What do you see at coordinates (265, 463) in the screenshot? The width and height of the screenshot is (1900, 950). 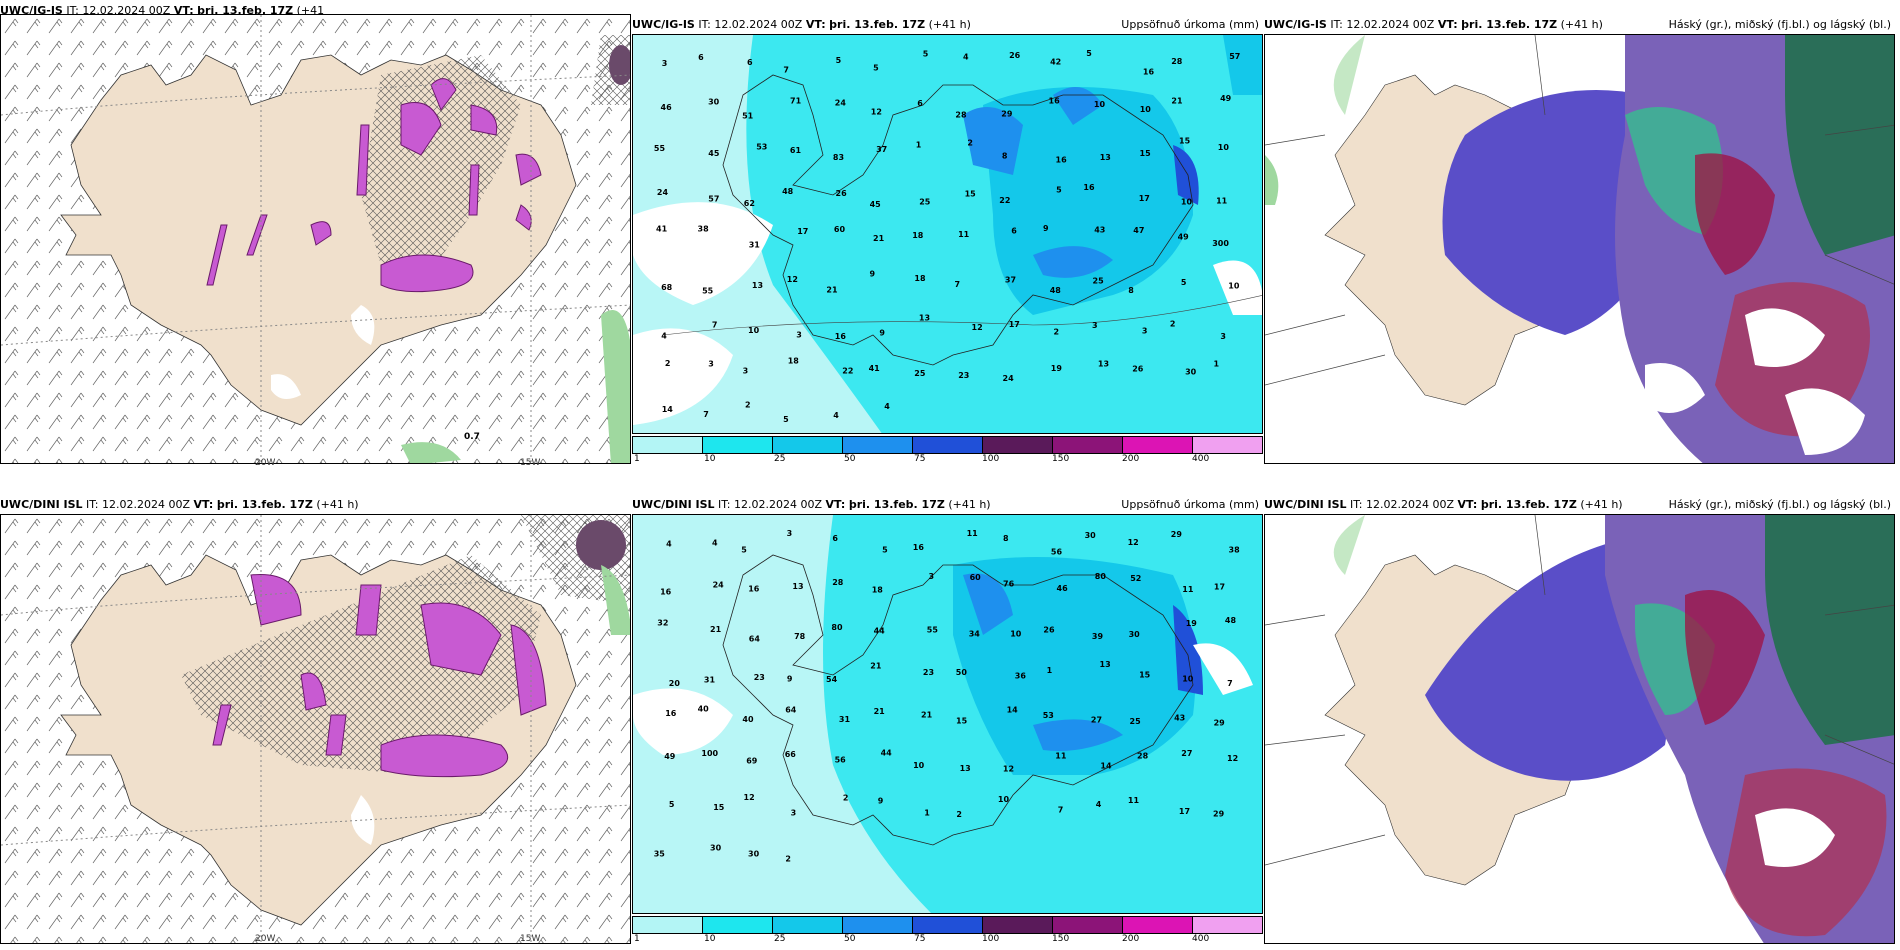 I see `lon-label-20w: 20W` at bounding box center [265, 463].